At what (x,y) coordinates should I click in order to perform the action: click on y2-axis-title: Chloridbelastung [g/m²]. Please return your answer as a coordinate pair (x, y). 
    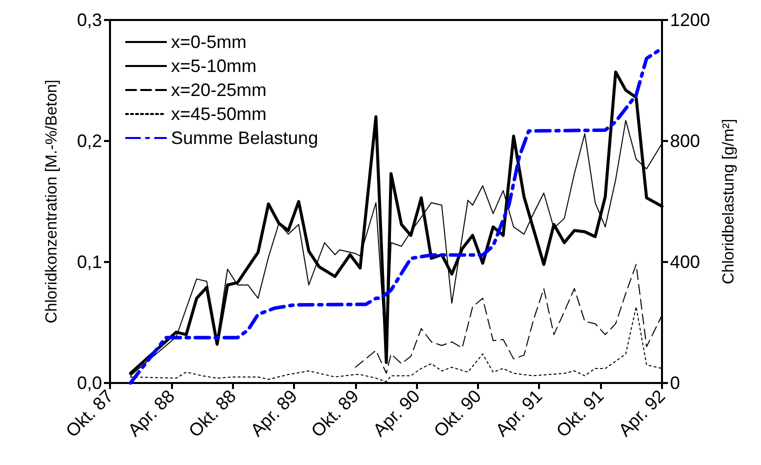
    Looking at the image, I should click on (729, 201).